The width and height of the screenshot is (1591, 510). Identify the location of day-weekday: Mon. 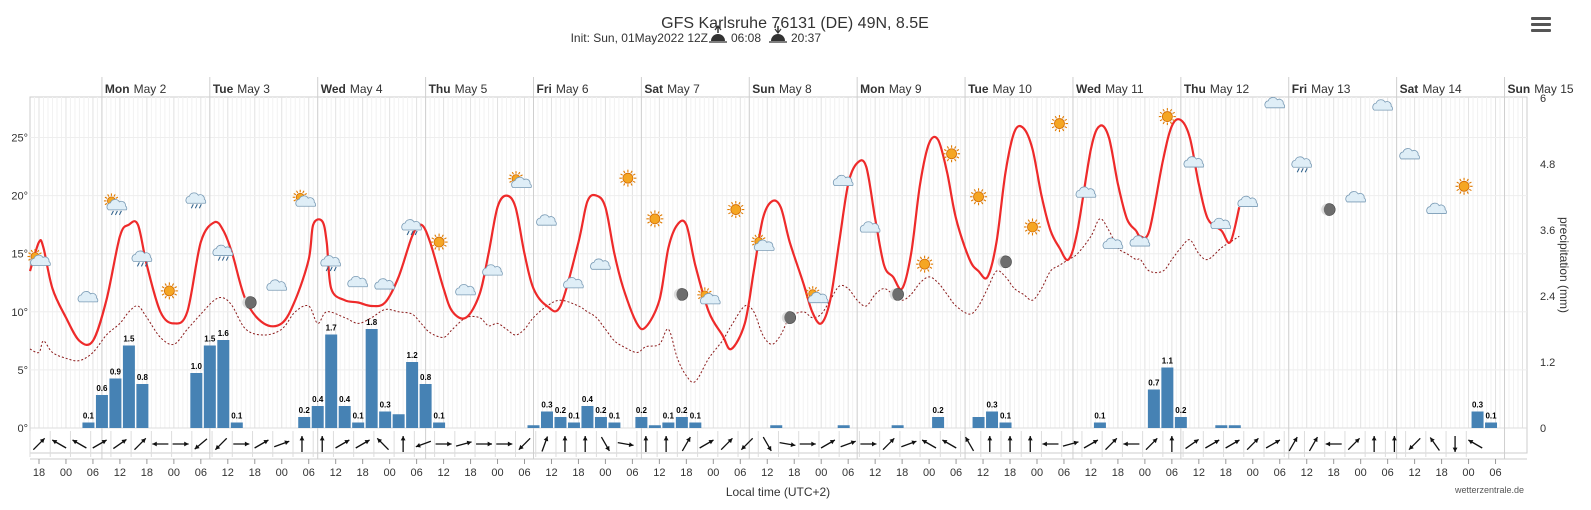
(872, 89).